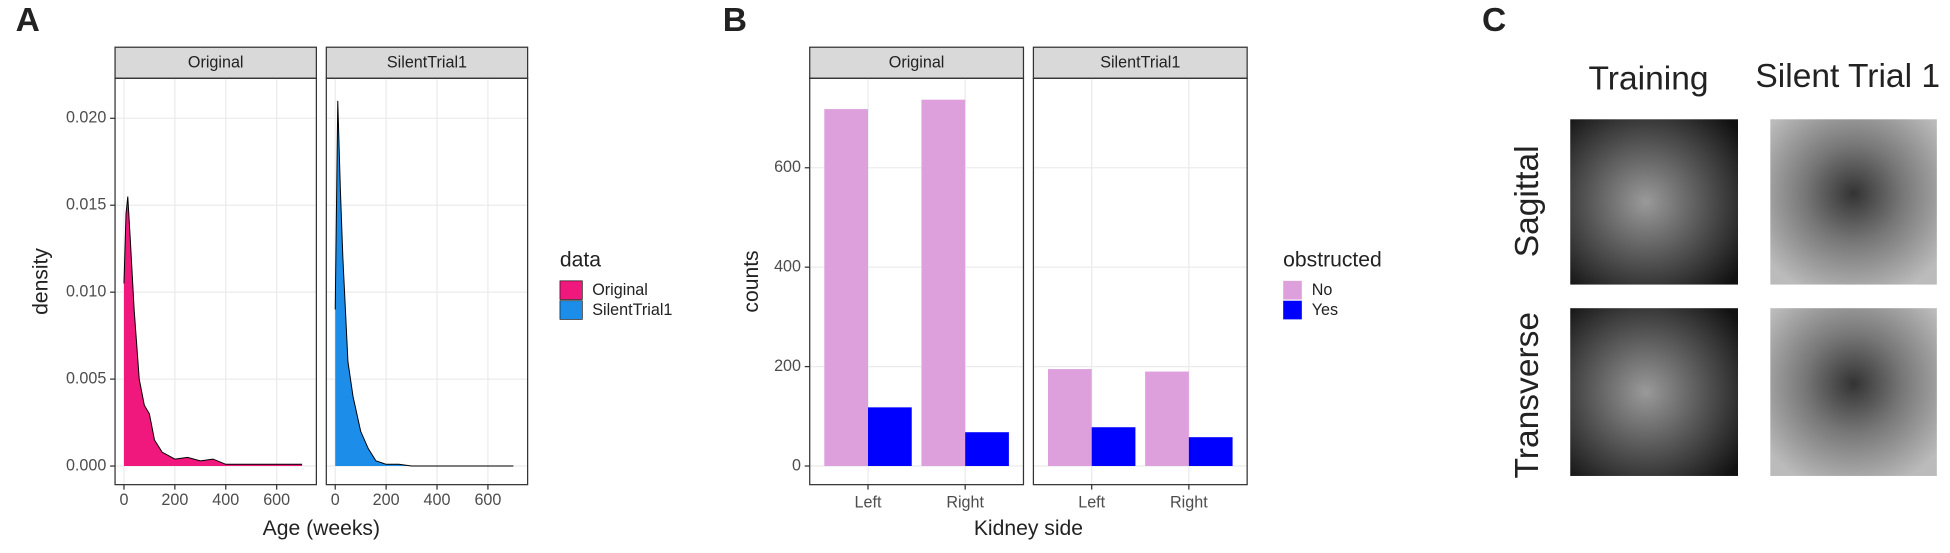 This screenshot has width=1950, height=553. Describe the element at coordinates (1322, 290) in the screenshot. I see `legend-label: No` at that location.